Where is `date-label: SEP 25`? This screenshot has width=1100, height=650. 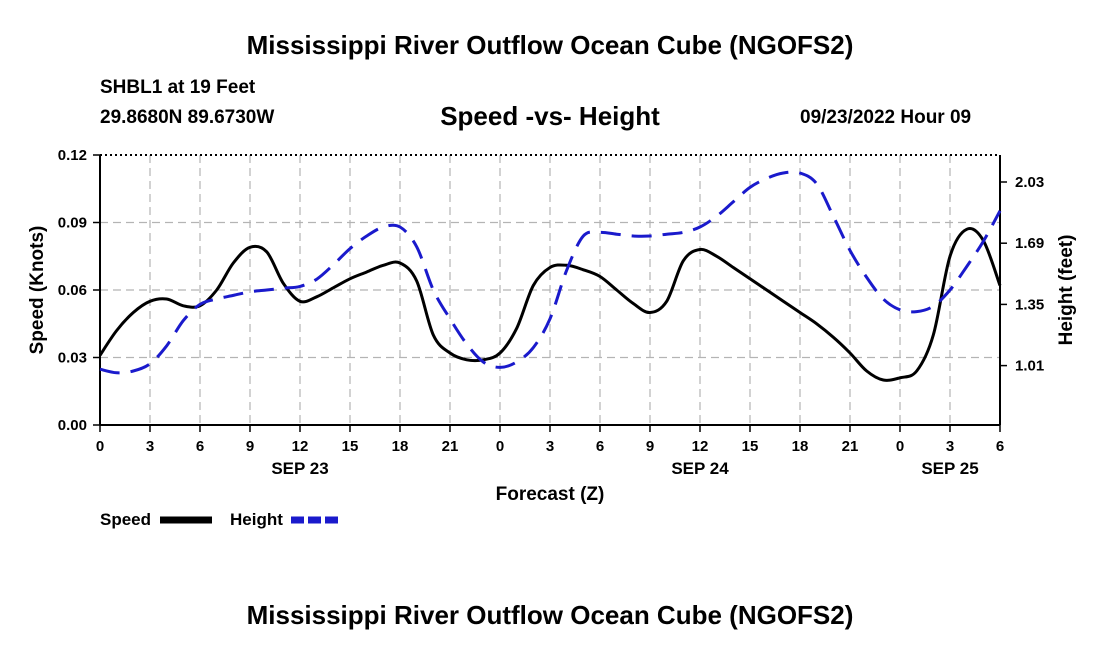
date-label: SEP 25 is located at coordinates (949, 468).